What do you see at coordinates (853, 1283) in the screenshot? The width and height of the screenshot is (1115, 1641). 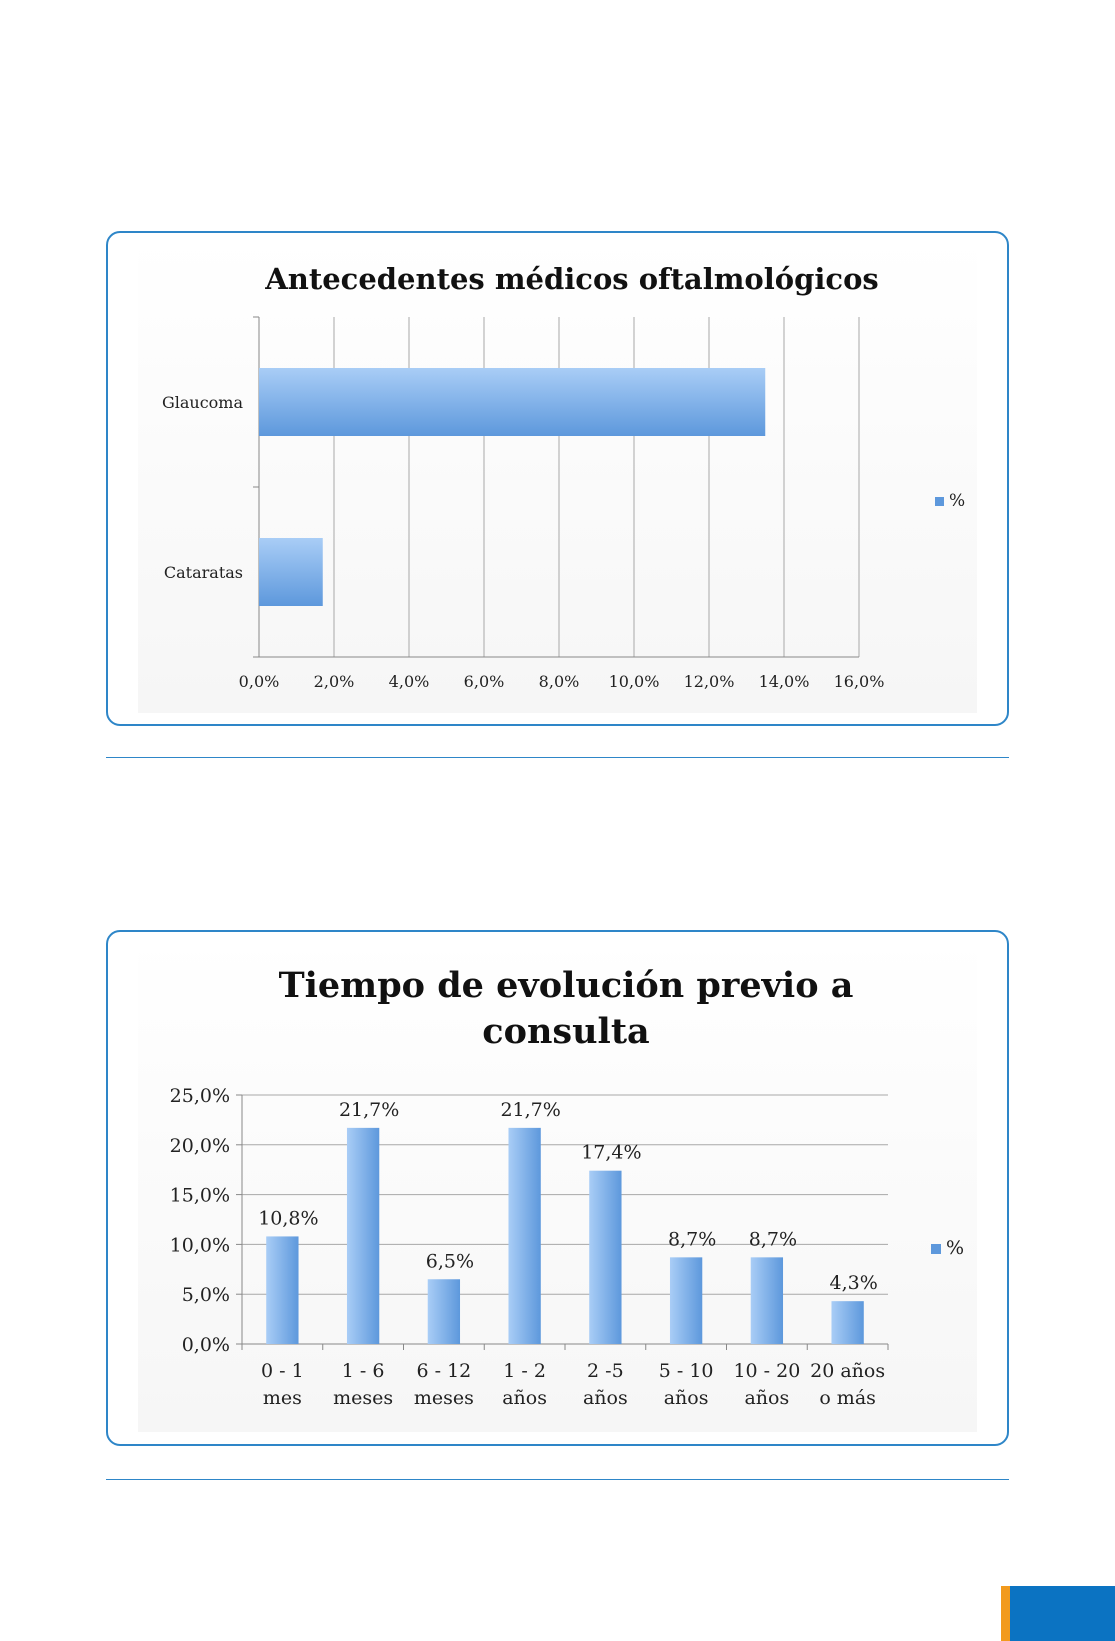 I see `data-label: 4,3%` at bounding box center [853, 1283].